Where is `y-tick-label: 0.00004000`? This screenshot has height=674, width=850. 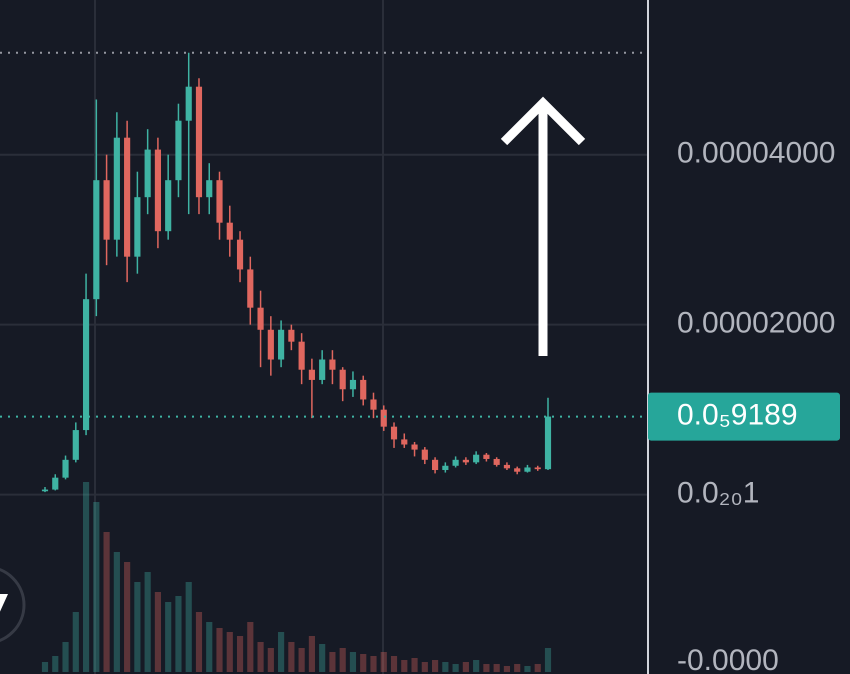 y-tick-label: 0.00004000 is located at coordinates (756, 153).